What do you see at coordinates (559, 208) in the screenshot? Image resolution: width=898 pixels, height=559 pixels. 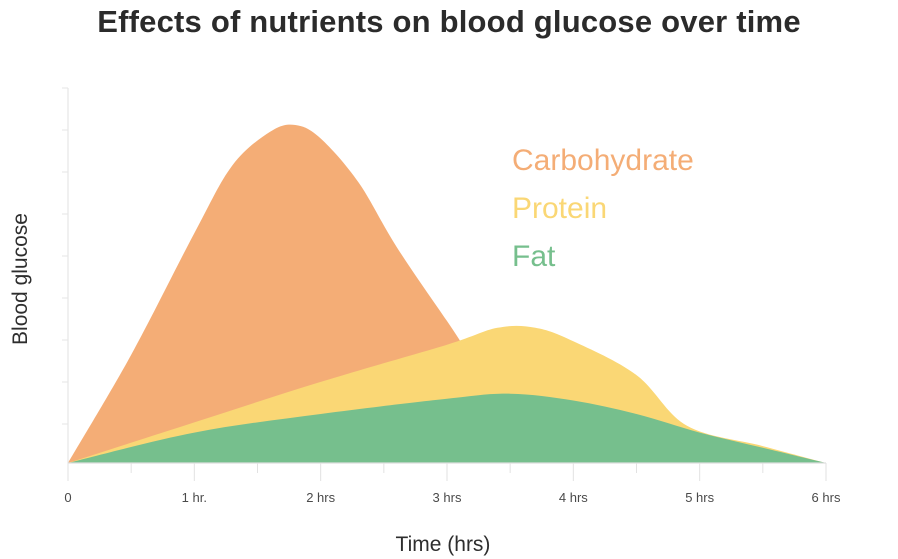 I see `legend-item-protein: Protein` at bounding box center [559, 208].